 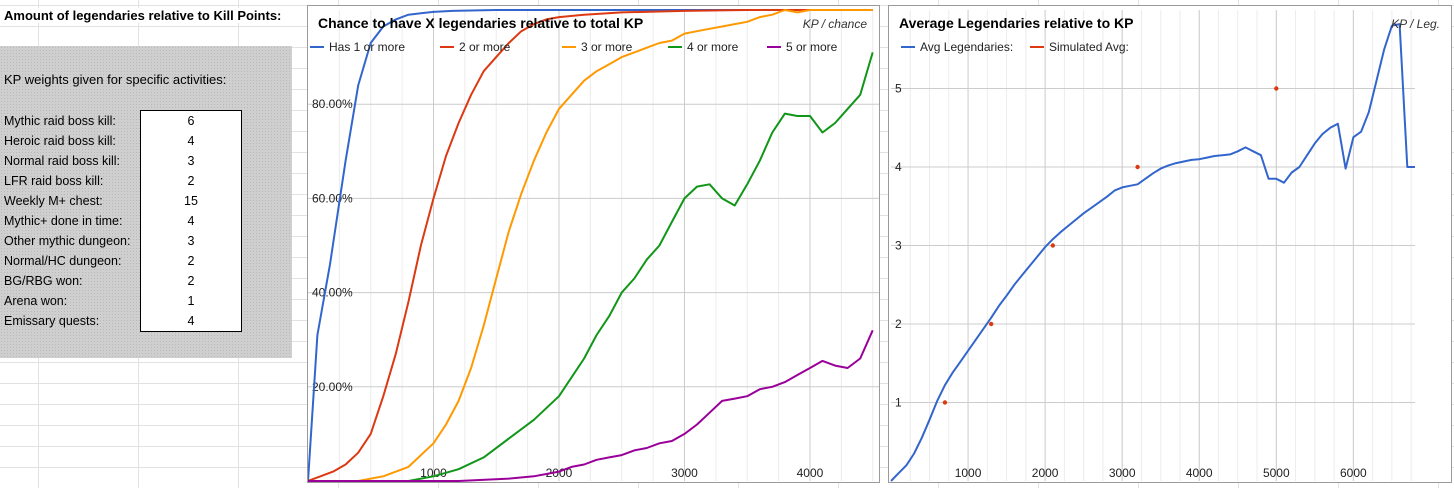 What do you see at coordinates (1045, 473) in the screenshot?
I see `x-tick-label: 2000` at bounding box center [1045, 473].